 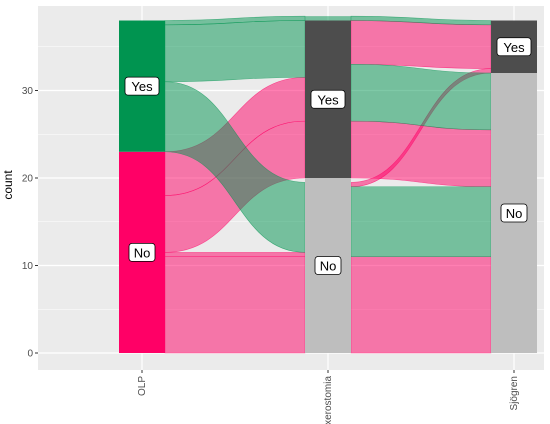 What do you see at coordinates (28, 266) in the screenshot?
I see `y-tick-label: 10` at bounding box center [28, 266].